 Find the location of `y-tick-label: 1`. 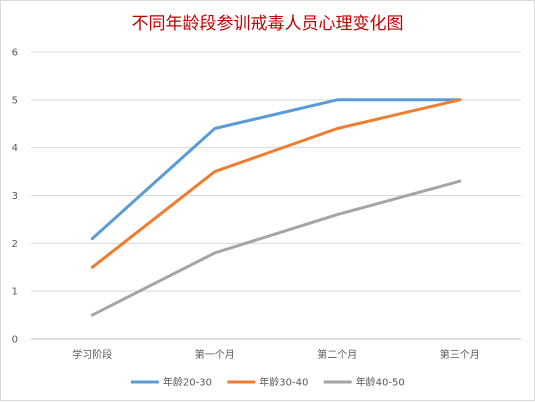

y-tick-label: 1 is located at coordinates (15, 292).